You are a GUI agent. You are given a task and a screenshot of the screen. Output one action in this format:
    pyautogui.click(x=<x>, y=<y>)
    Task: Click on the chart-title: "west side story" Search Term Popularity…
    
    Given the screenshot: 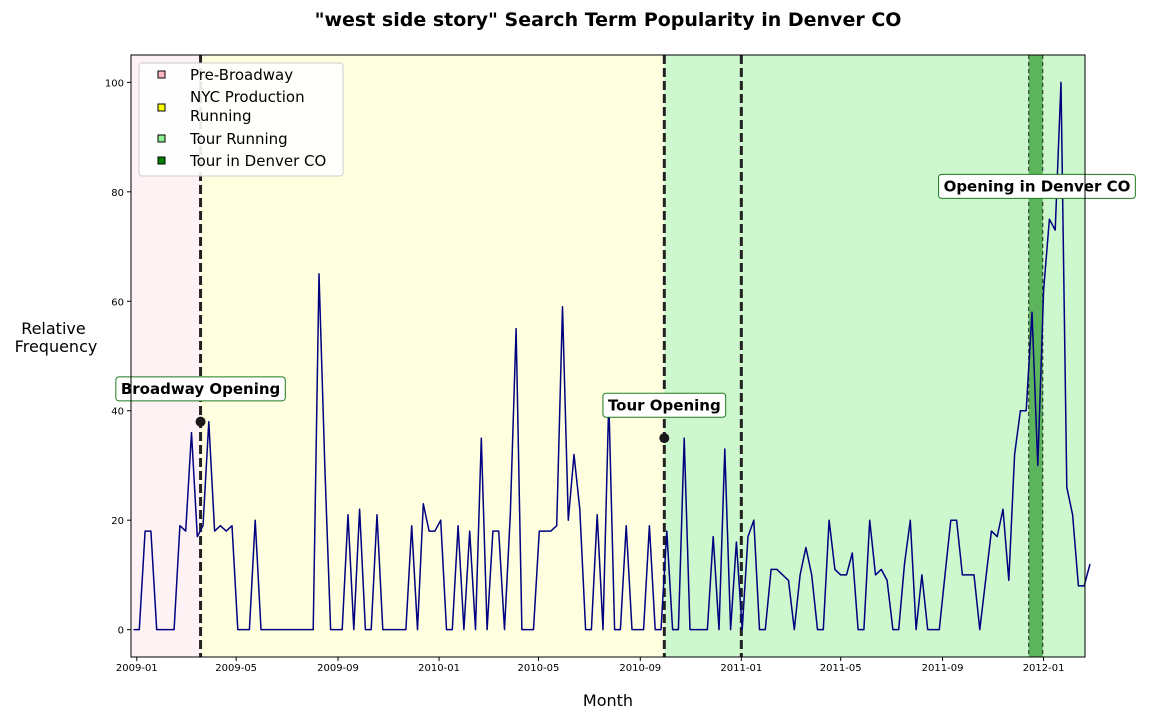 What is the action you would take?
    pyautogui.click(x=608, y=20)
    